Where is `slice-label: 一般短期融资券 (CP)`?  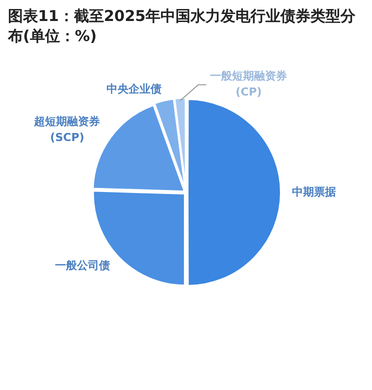 slice-label: 一般短期融资券 (CP) is located at coordinates (249, 84).